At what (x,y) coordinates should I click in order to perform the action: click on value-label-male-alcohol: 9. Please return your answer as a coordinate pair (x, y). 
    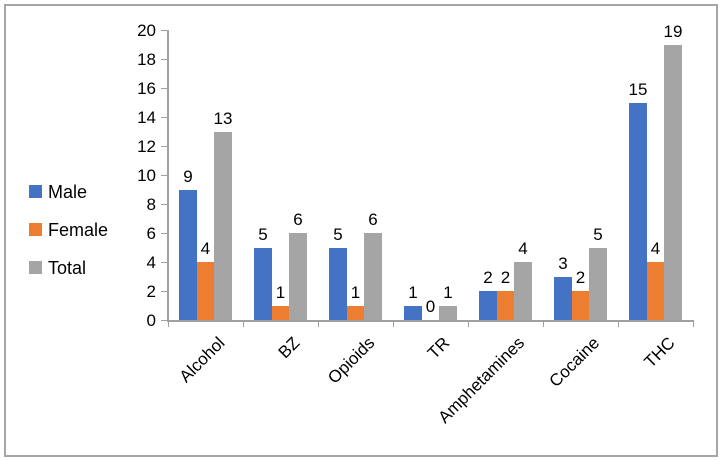
    Looking at the image, I should click on (188, 176).